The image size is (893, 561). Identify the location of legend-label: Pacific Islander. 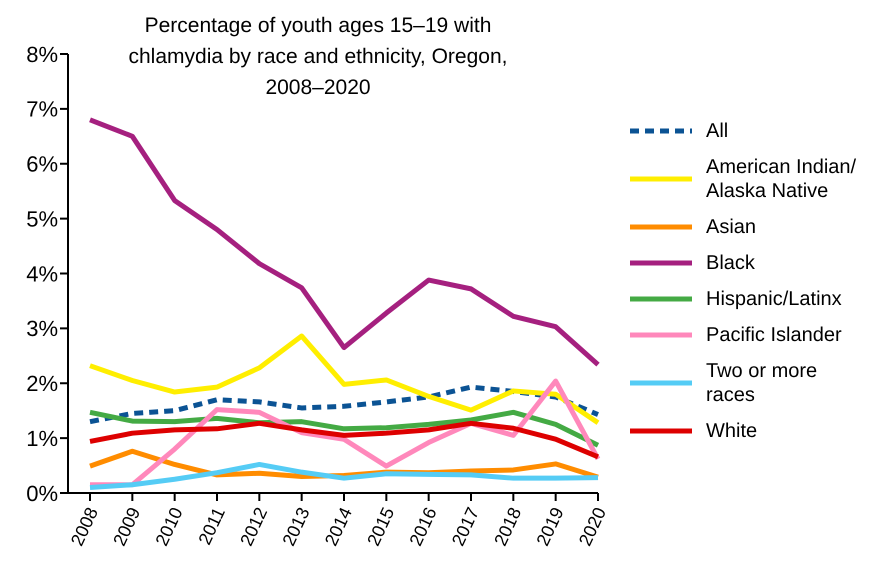
(774, 334).